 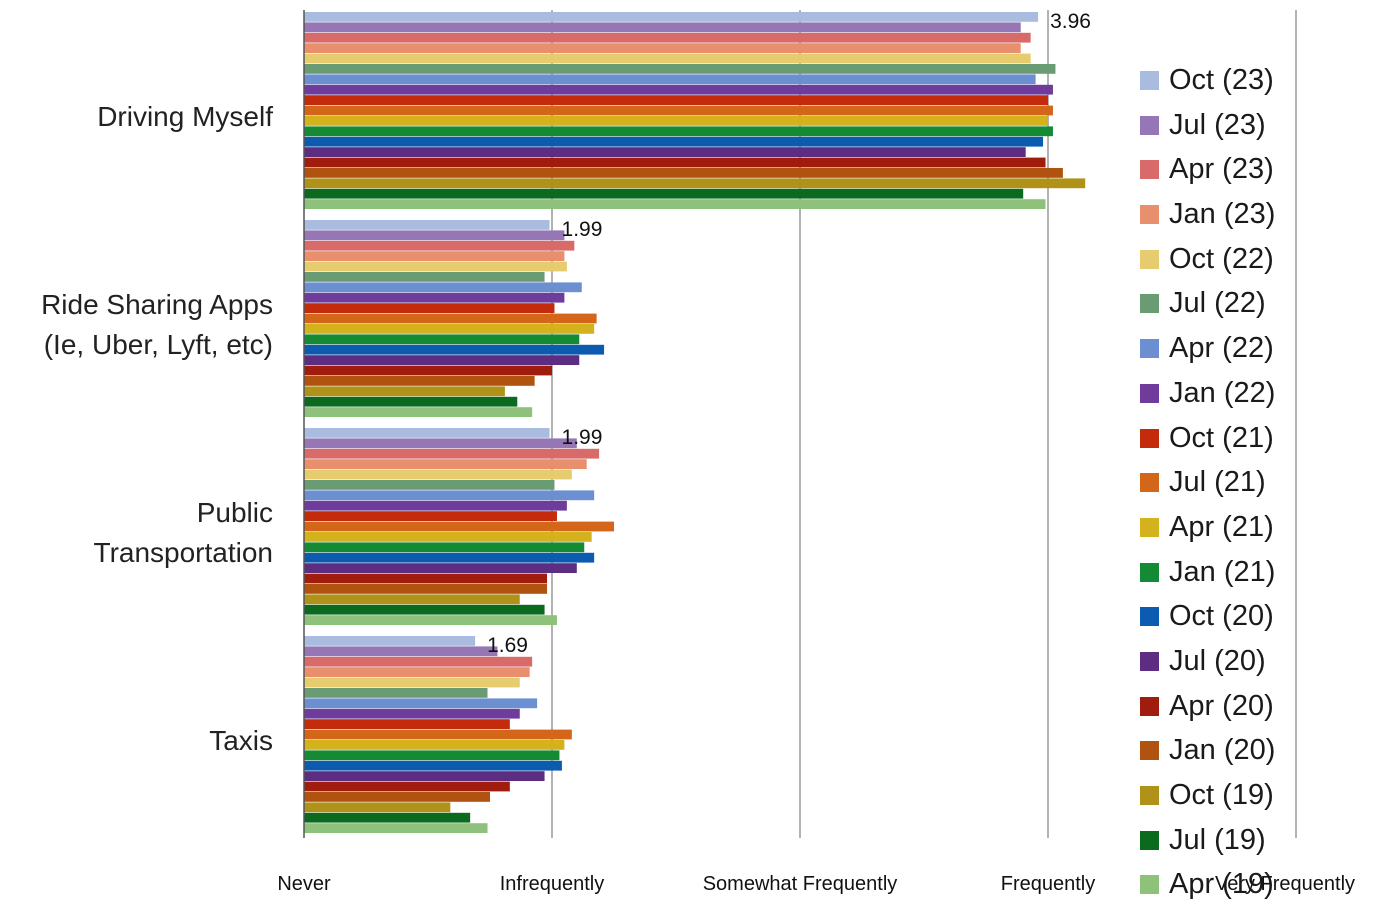 What do you see at coordinates (507, 645) in the screenshot?
I see `data-label-3: 1.69` at bounding box center [507, 645].